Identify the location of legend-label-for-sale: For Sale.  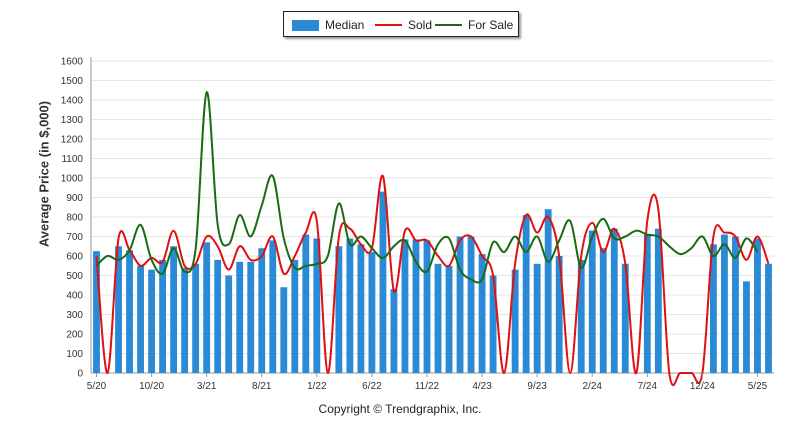
(491, 25).